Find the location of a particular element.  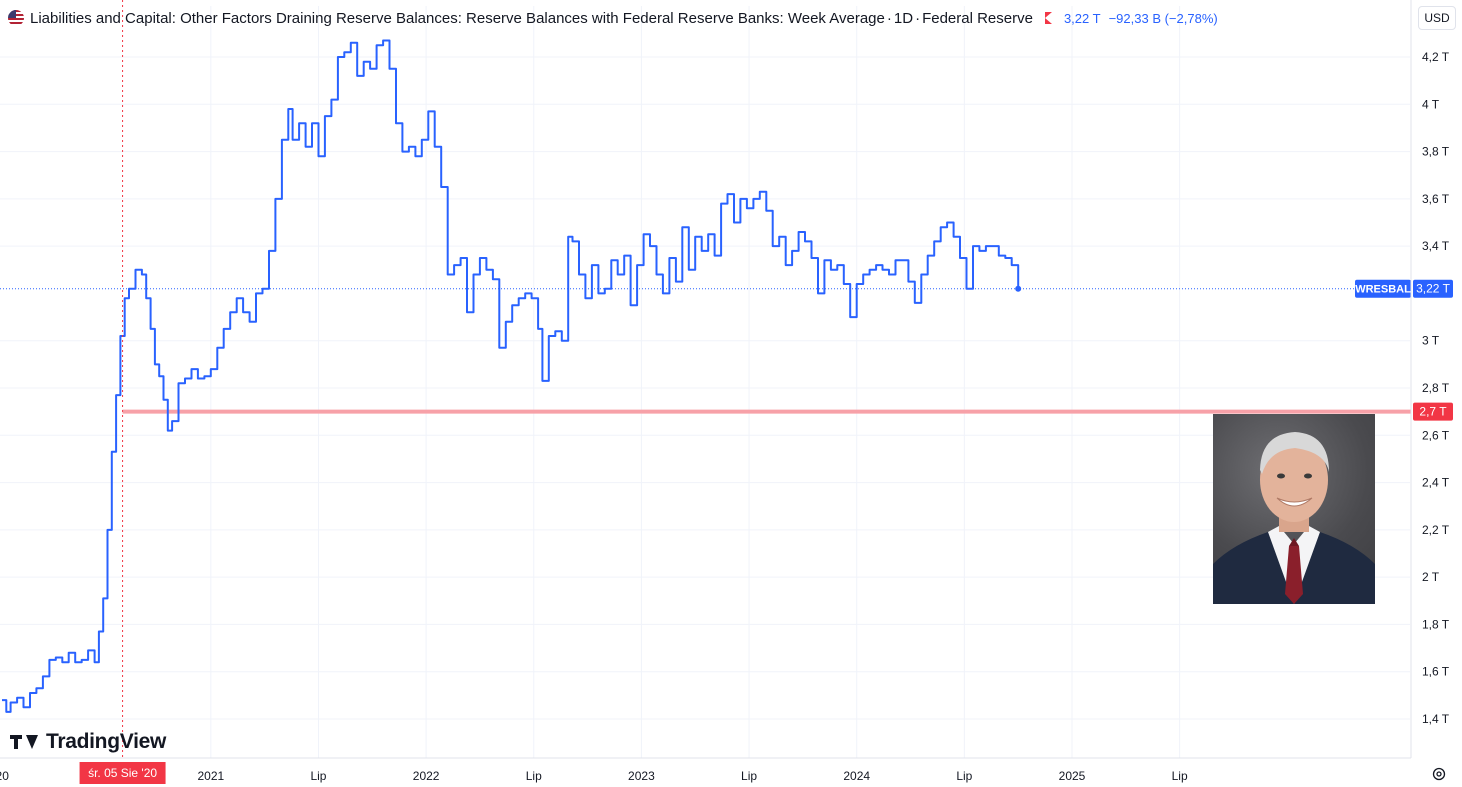

last-value: 3,22 T is located at coordinates (1082, 18).